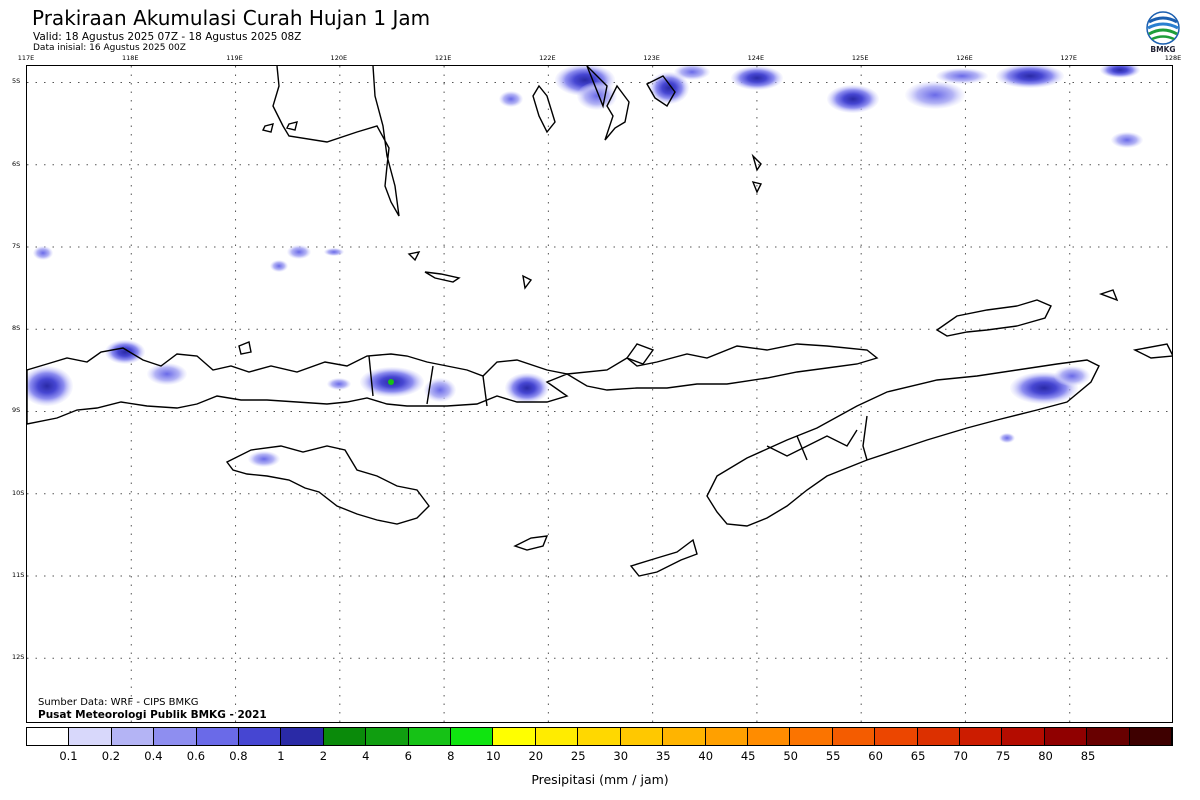  I want to click on colorbar-tick-label: 65, so click(918, 756).